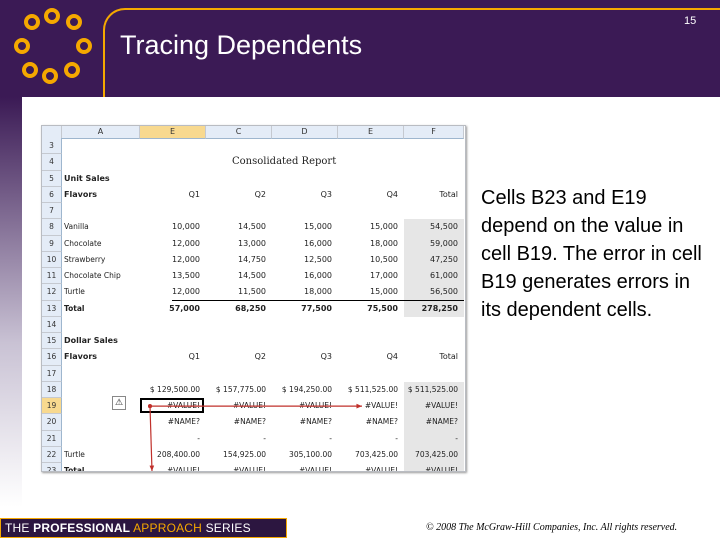  What do you see at coordinates (174, 389) in the screenshot?
I see `dollar-value: $ 129,500.00` at bounding box center [174, 389].